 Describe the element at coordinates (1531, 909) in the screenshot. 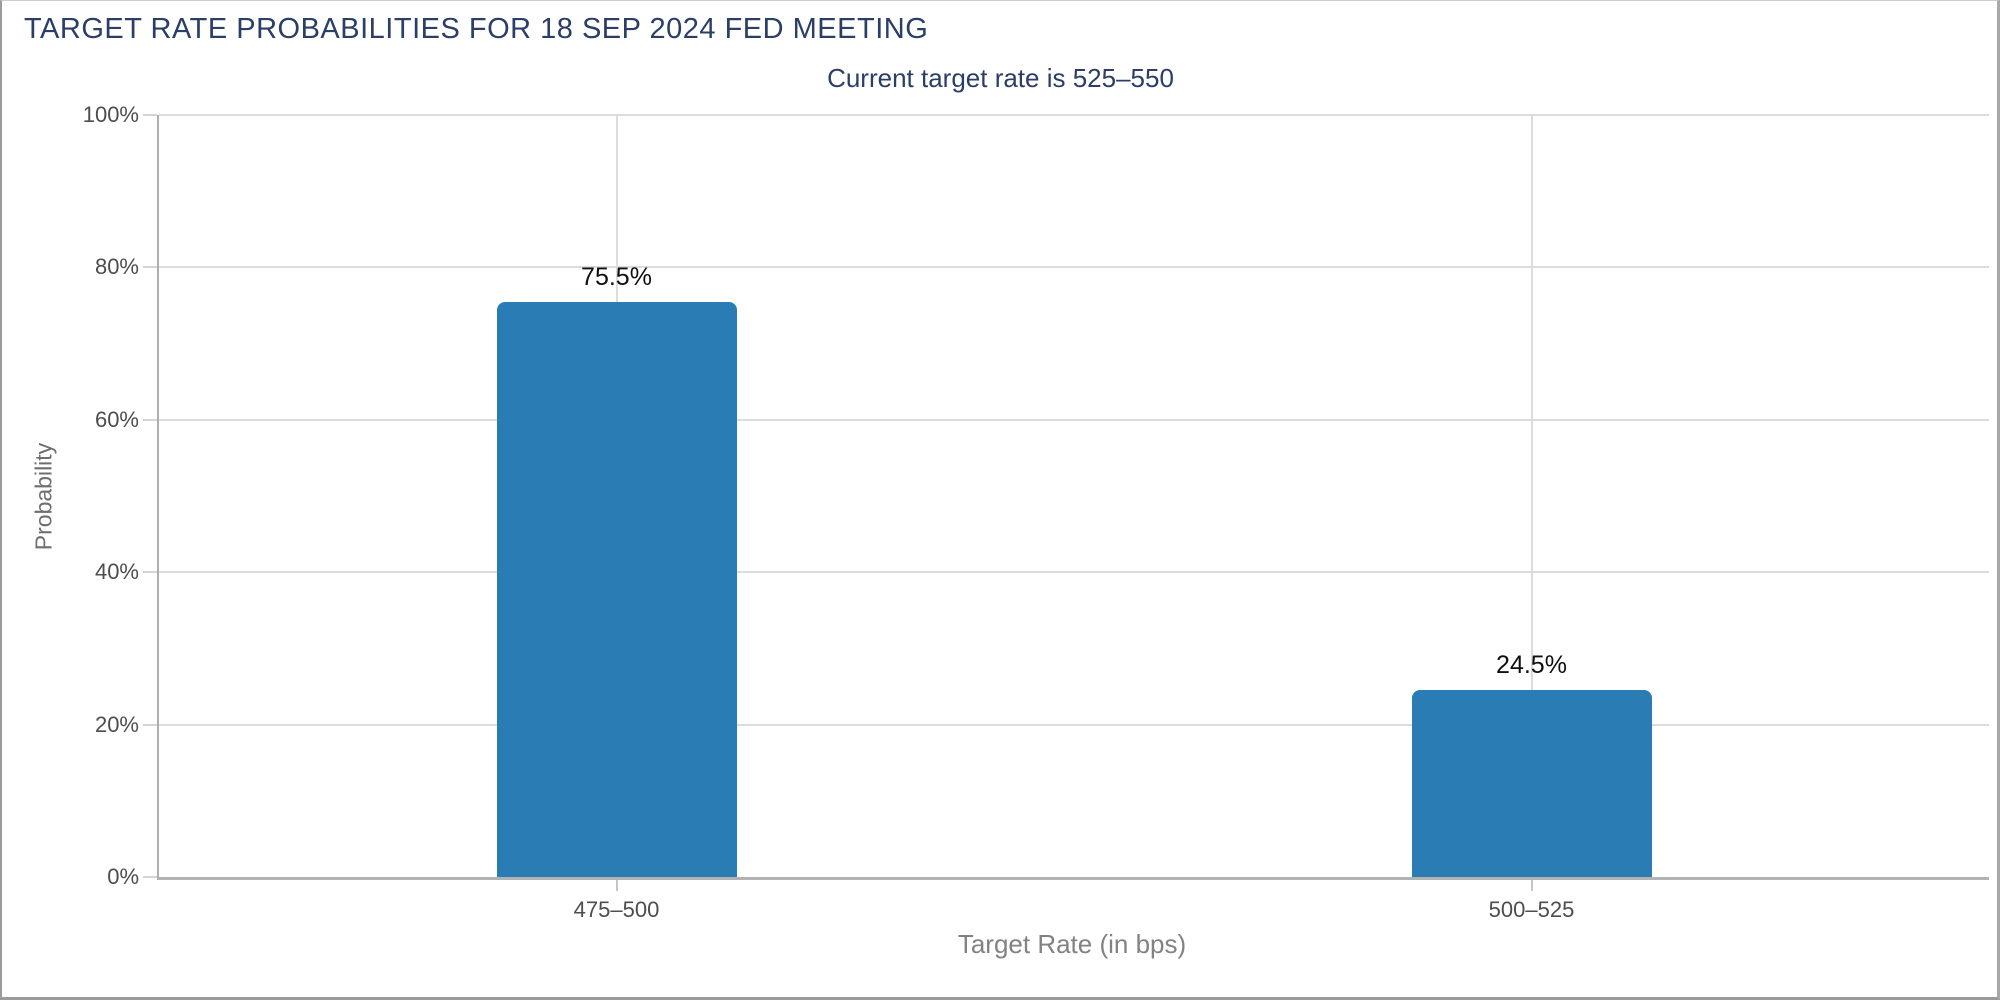

I see `x-tick-label: 500–525` at that location.